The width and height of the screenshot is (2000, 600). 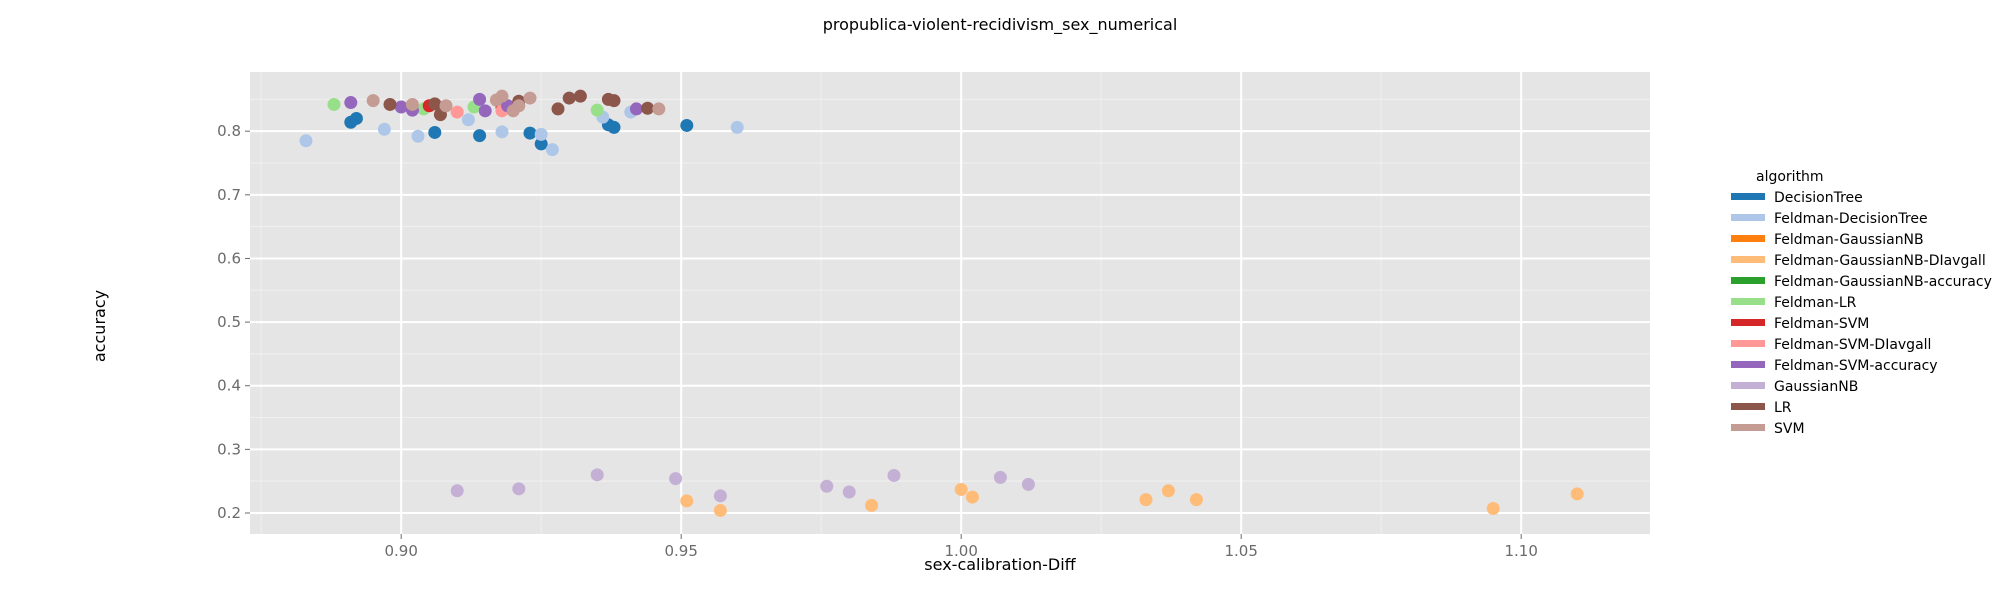 What do you see at coordinates (1783, 408) in the screenshot?
I see `legend-label: LR` at bounding box center [1783, 408].